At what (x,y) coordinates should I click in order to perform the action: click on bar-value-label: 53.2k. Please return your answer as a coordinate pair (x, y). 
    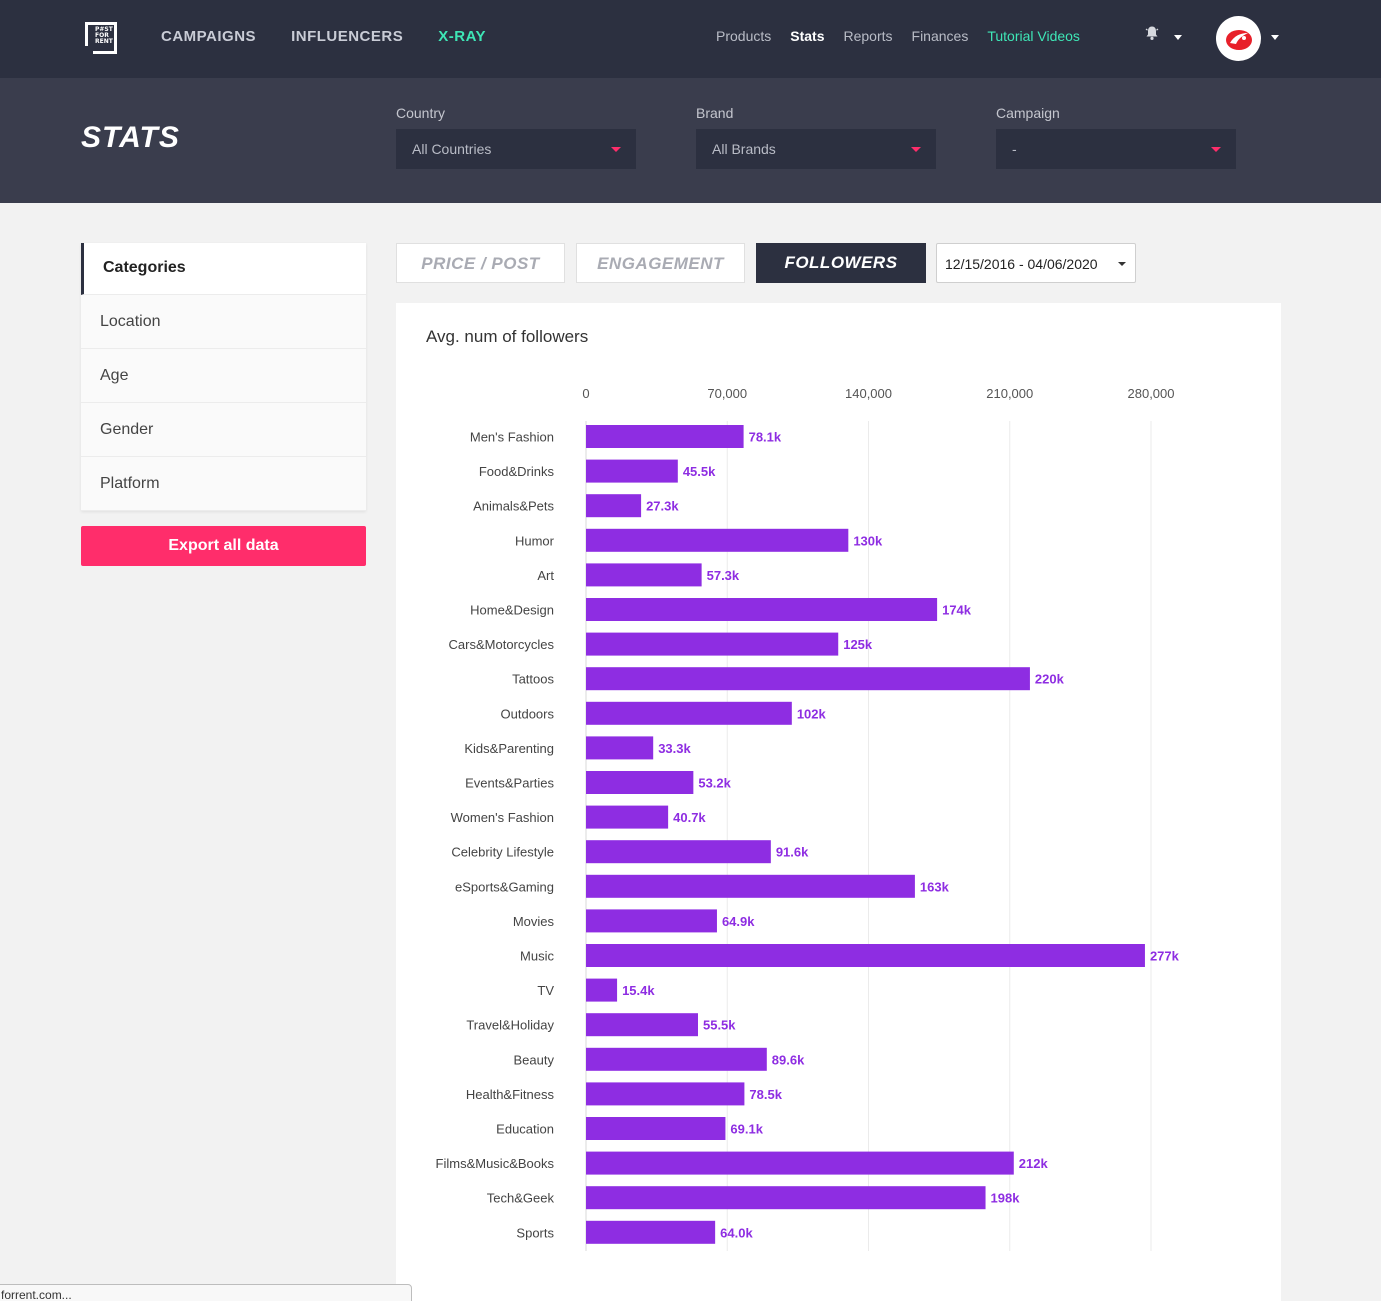
    Looking at the image, I should click on (714, 783).